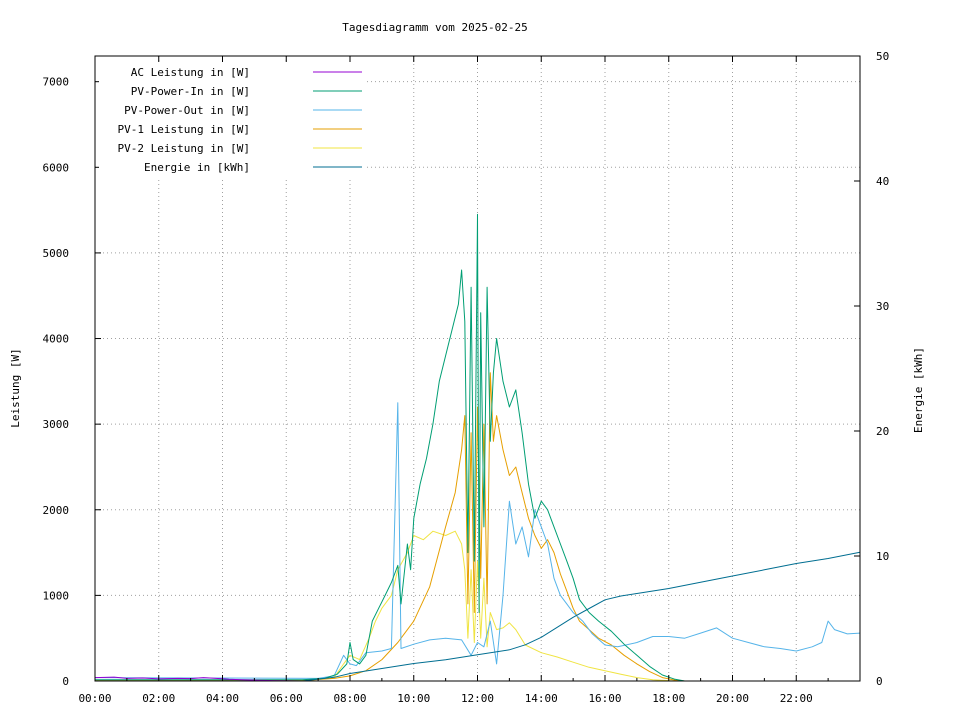  I want to click on x-tick-label: 22:00, so click(796, 698).